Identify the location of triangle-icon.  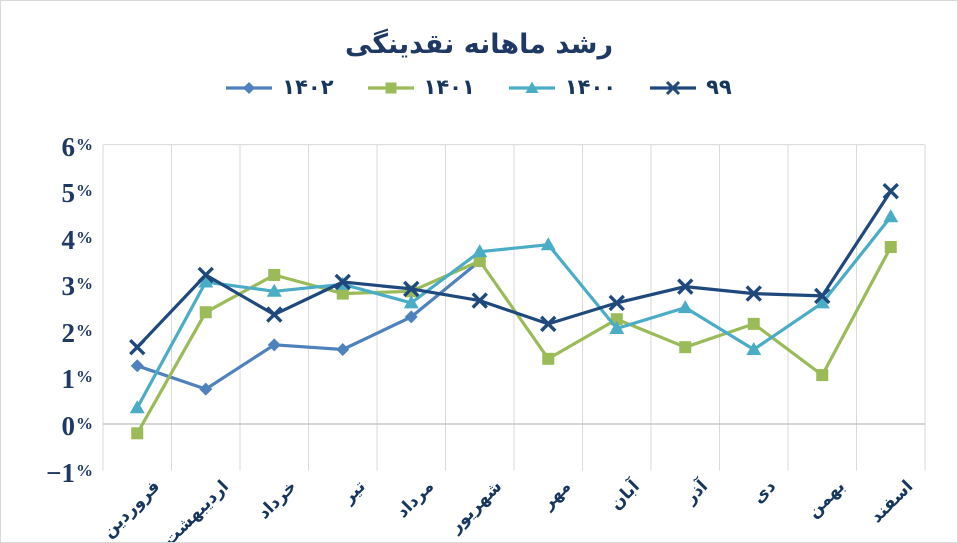
(532, 87).